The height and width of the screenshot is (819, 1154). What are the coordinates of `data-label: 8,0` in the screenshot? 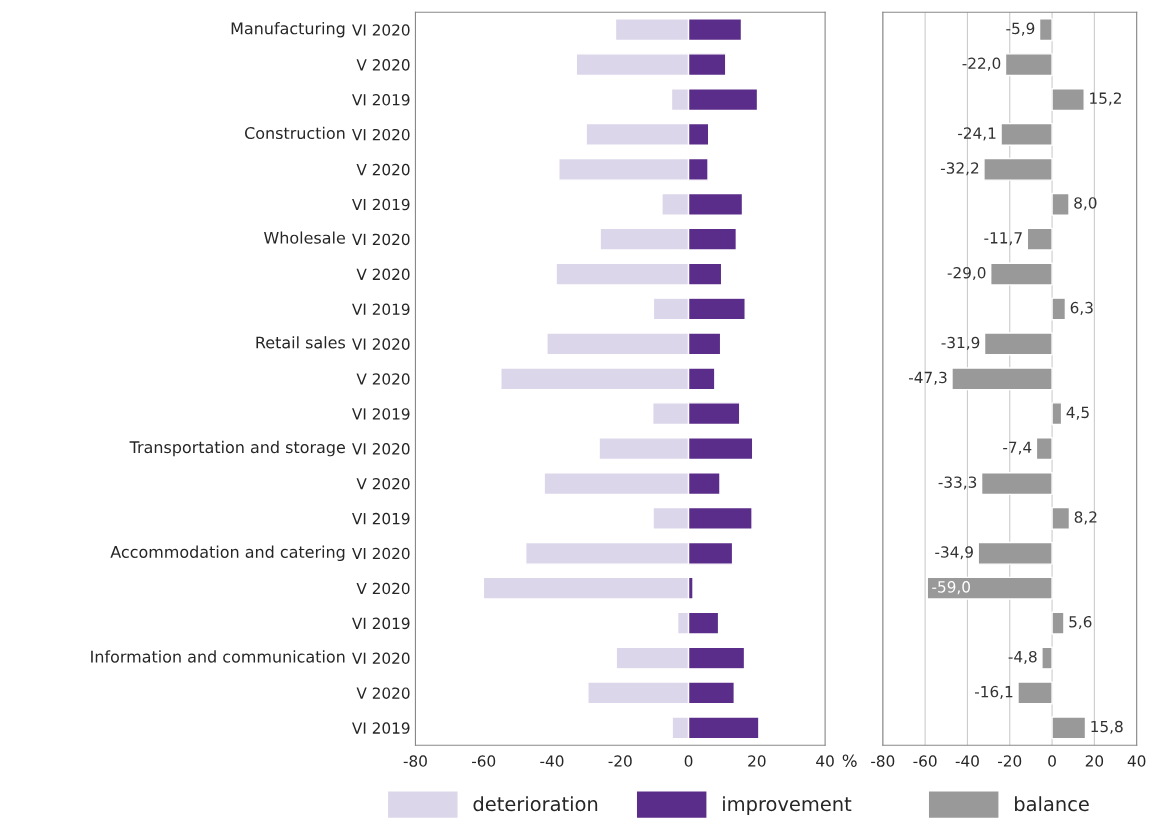 It's located at (1085, 204).